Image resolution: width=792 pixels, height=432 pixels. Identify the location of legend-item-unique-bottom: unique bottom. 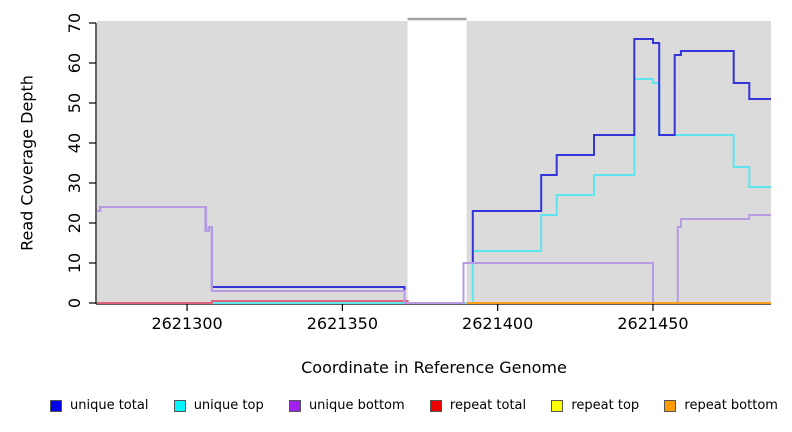
(346, 405).